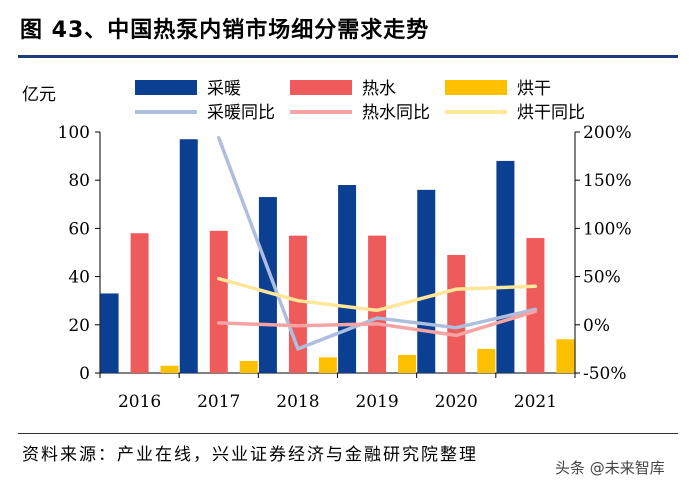  What do you see at coordinates (39, 95) in the screenshot?
I see `y-axis-label: 亿元` at bounding box center [39, 95].